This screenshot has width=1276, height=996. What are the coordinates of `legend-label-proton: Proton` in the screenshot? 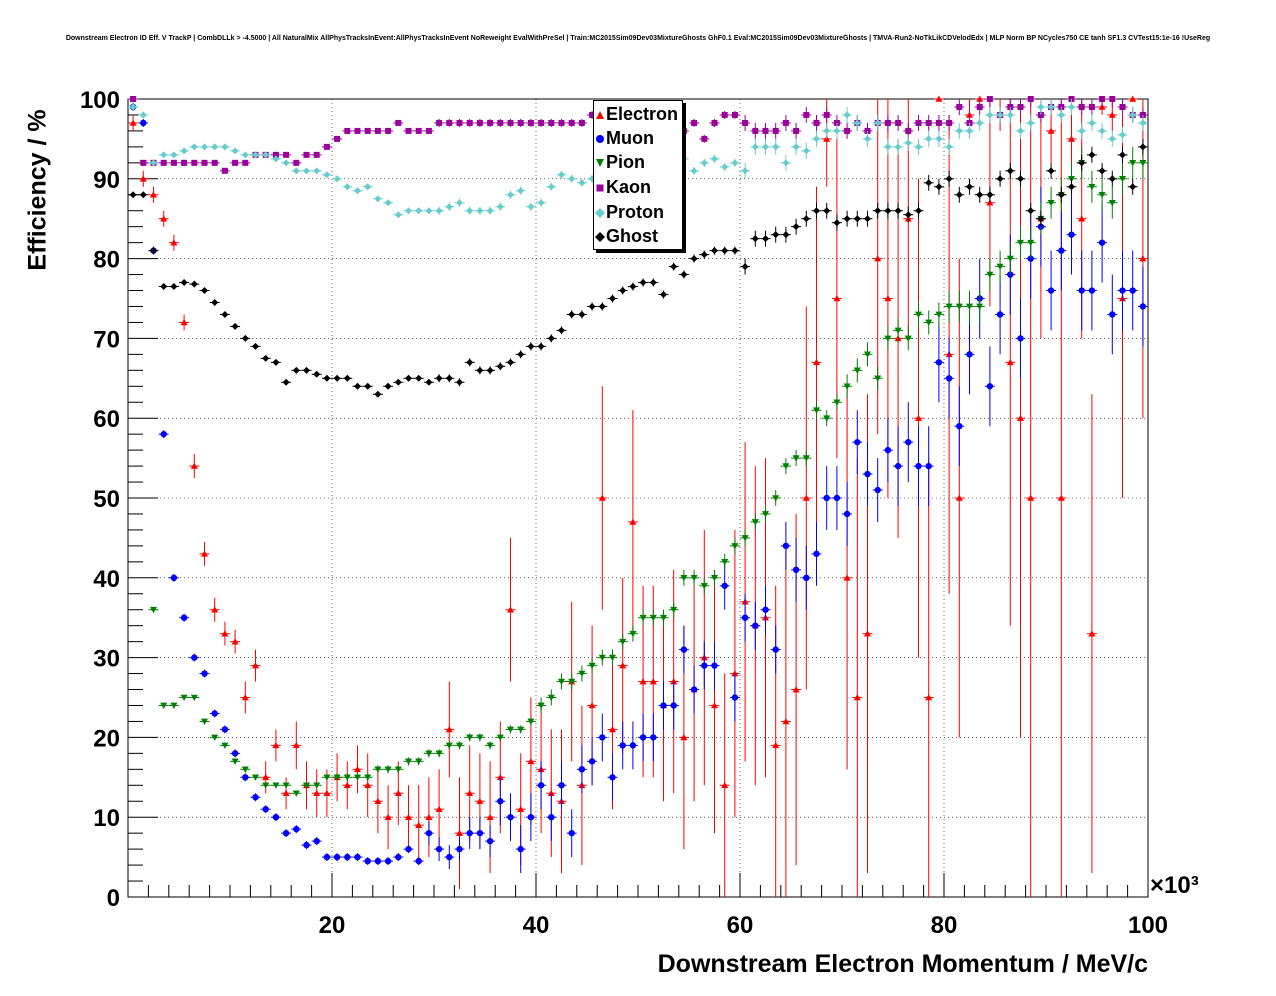 It's located at (635, 212).